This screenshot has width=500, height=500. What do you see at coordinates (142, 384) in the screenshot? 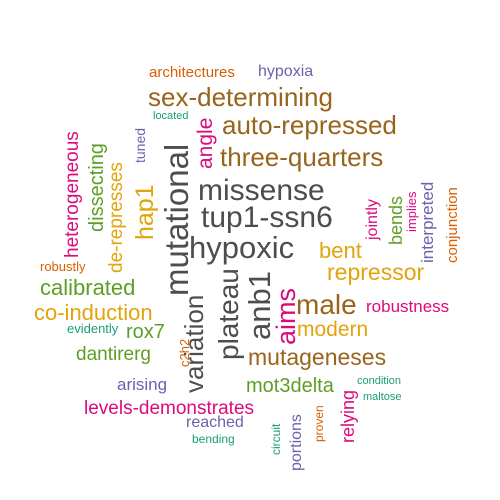
I see `word-arising: arising` at bounding box center [142, 384].